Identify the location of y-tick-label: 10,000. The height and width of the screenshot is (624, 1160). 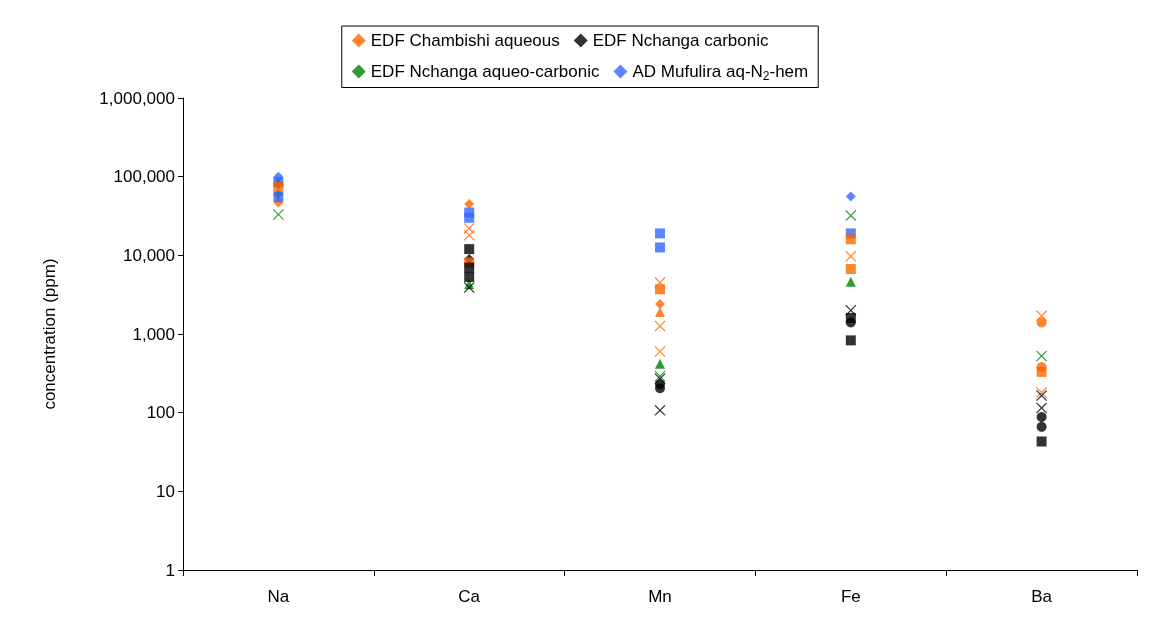
(149, 255).